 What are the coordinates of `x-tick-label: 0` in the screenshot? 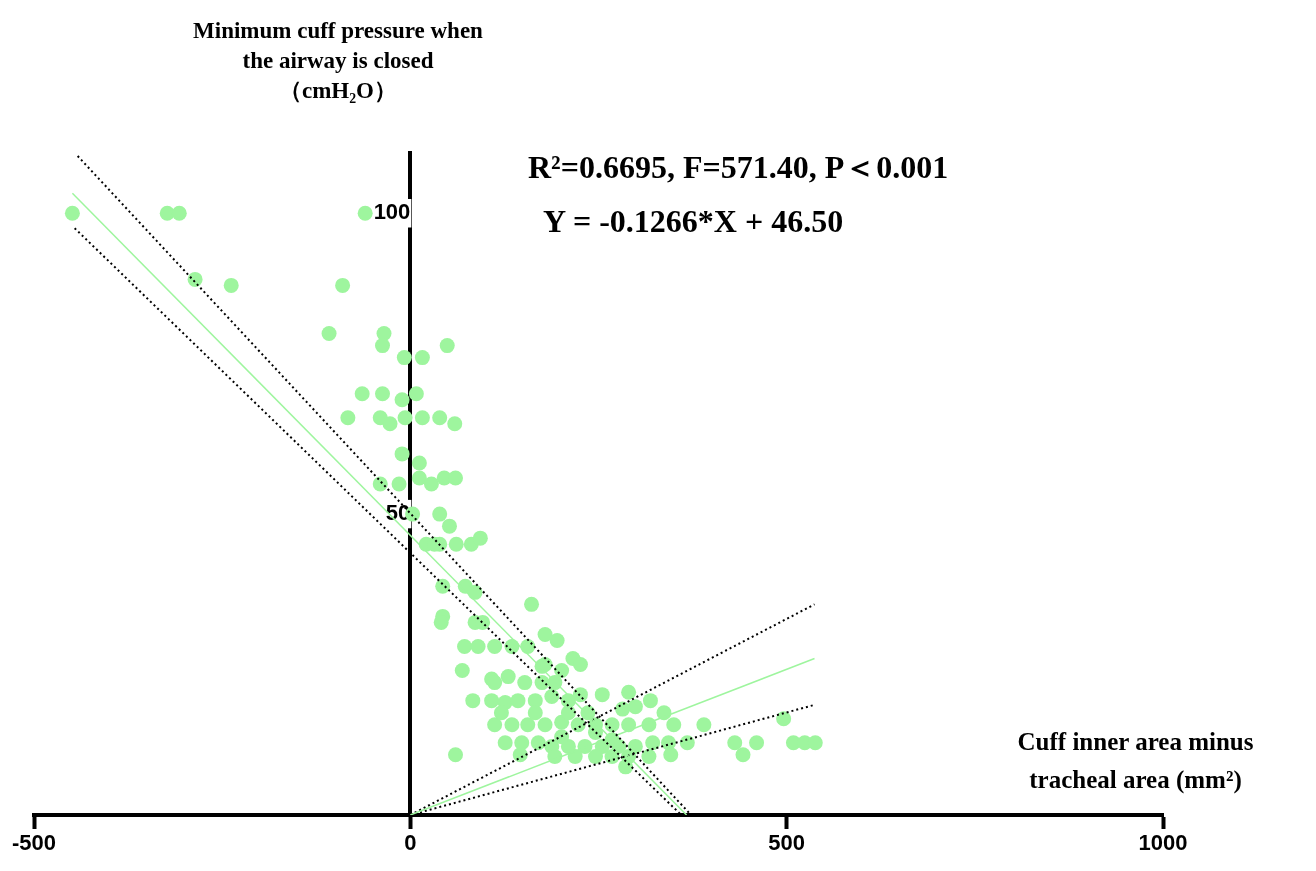 It's located at (410, 843).